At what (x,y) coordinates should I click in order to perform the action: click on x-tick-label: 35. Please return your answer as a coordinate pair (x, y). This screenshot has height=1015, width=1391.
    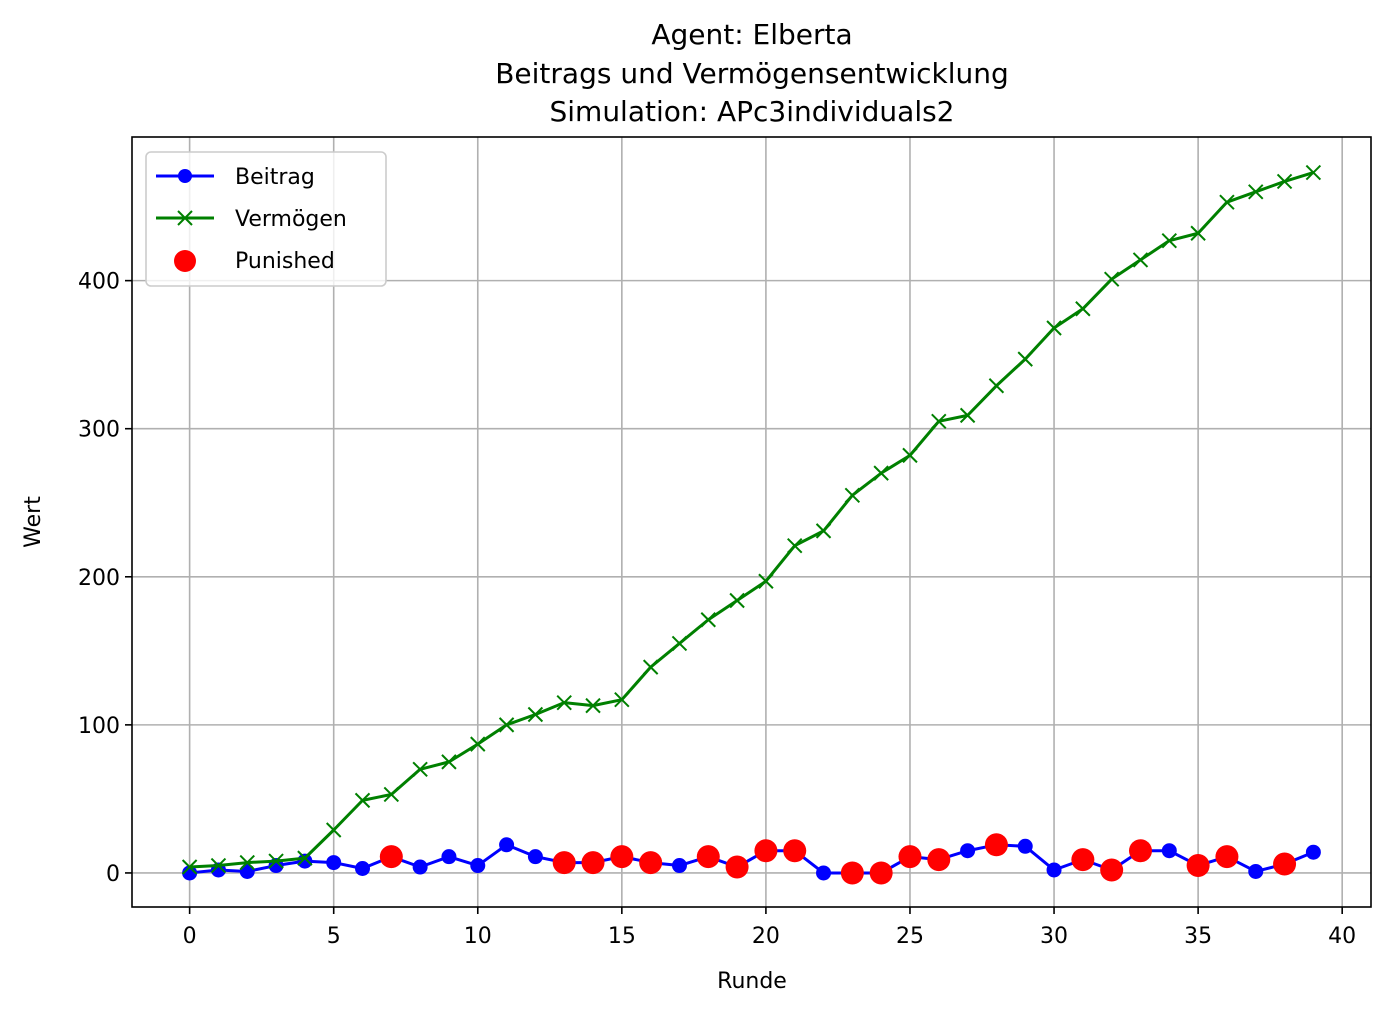
    Looking at the image, I should click on (1198, 936).